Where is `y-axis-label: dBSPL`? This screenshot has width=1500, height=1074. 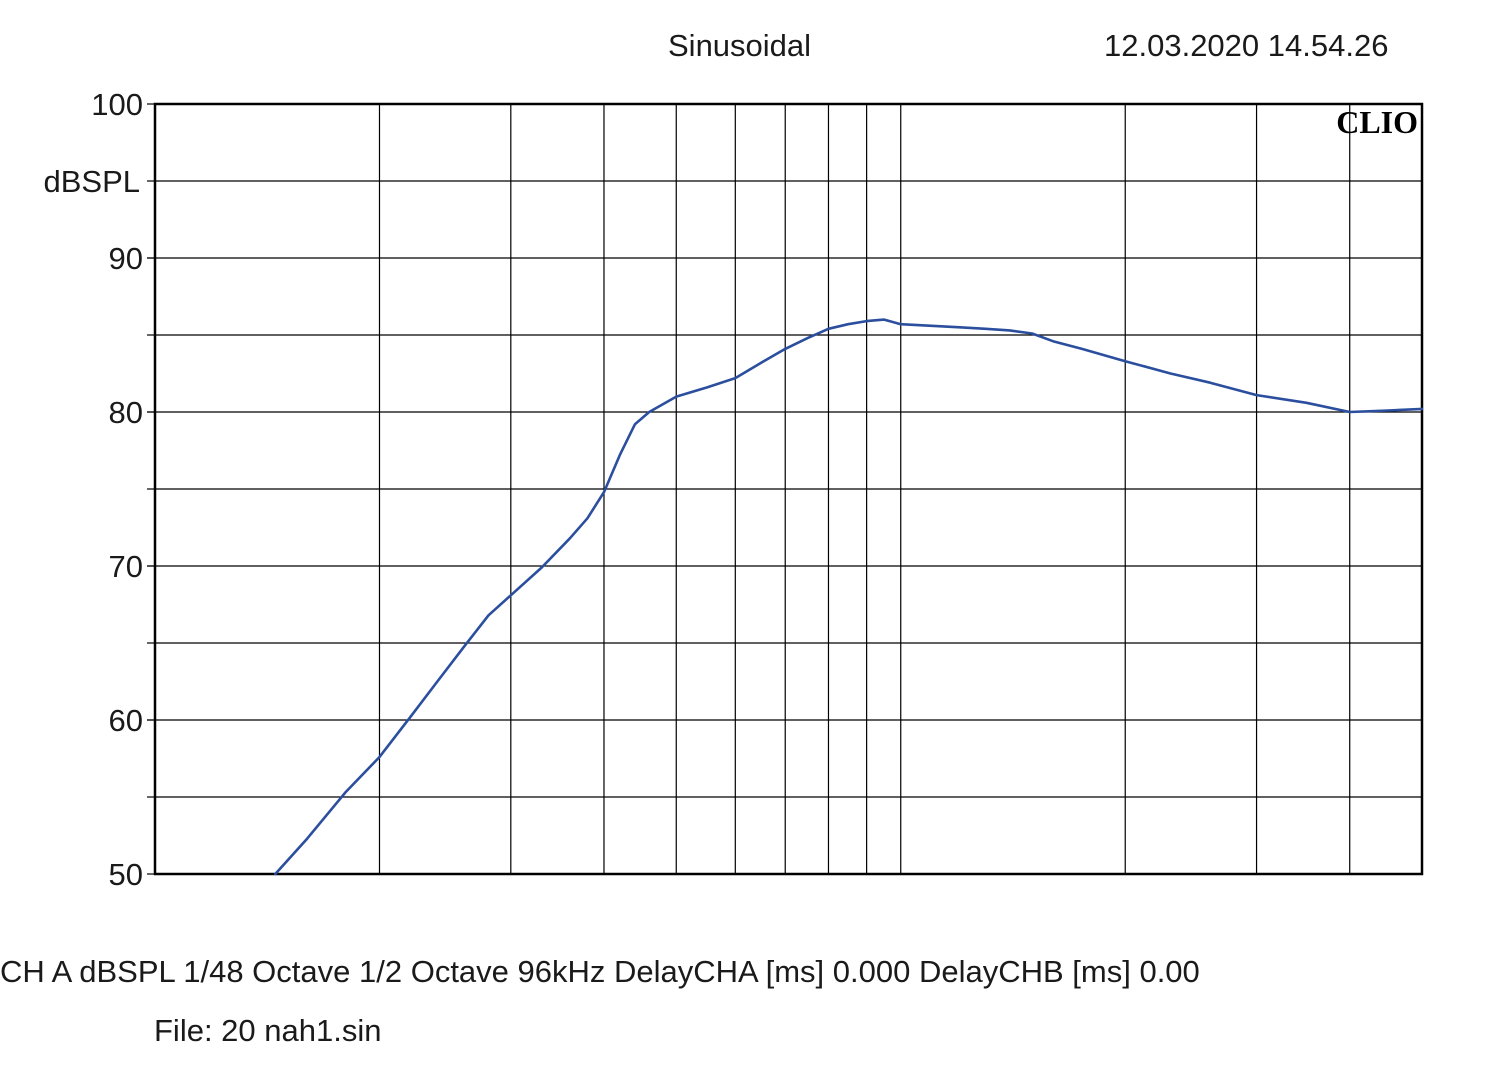
y-axis-label: dBSPL is located at coordinates (91, 181).